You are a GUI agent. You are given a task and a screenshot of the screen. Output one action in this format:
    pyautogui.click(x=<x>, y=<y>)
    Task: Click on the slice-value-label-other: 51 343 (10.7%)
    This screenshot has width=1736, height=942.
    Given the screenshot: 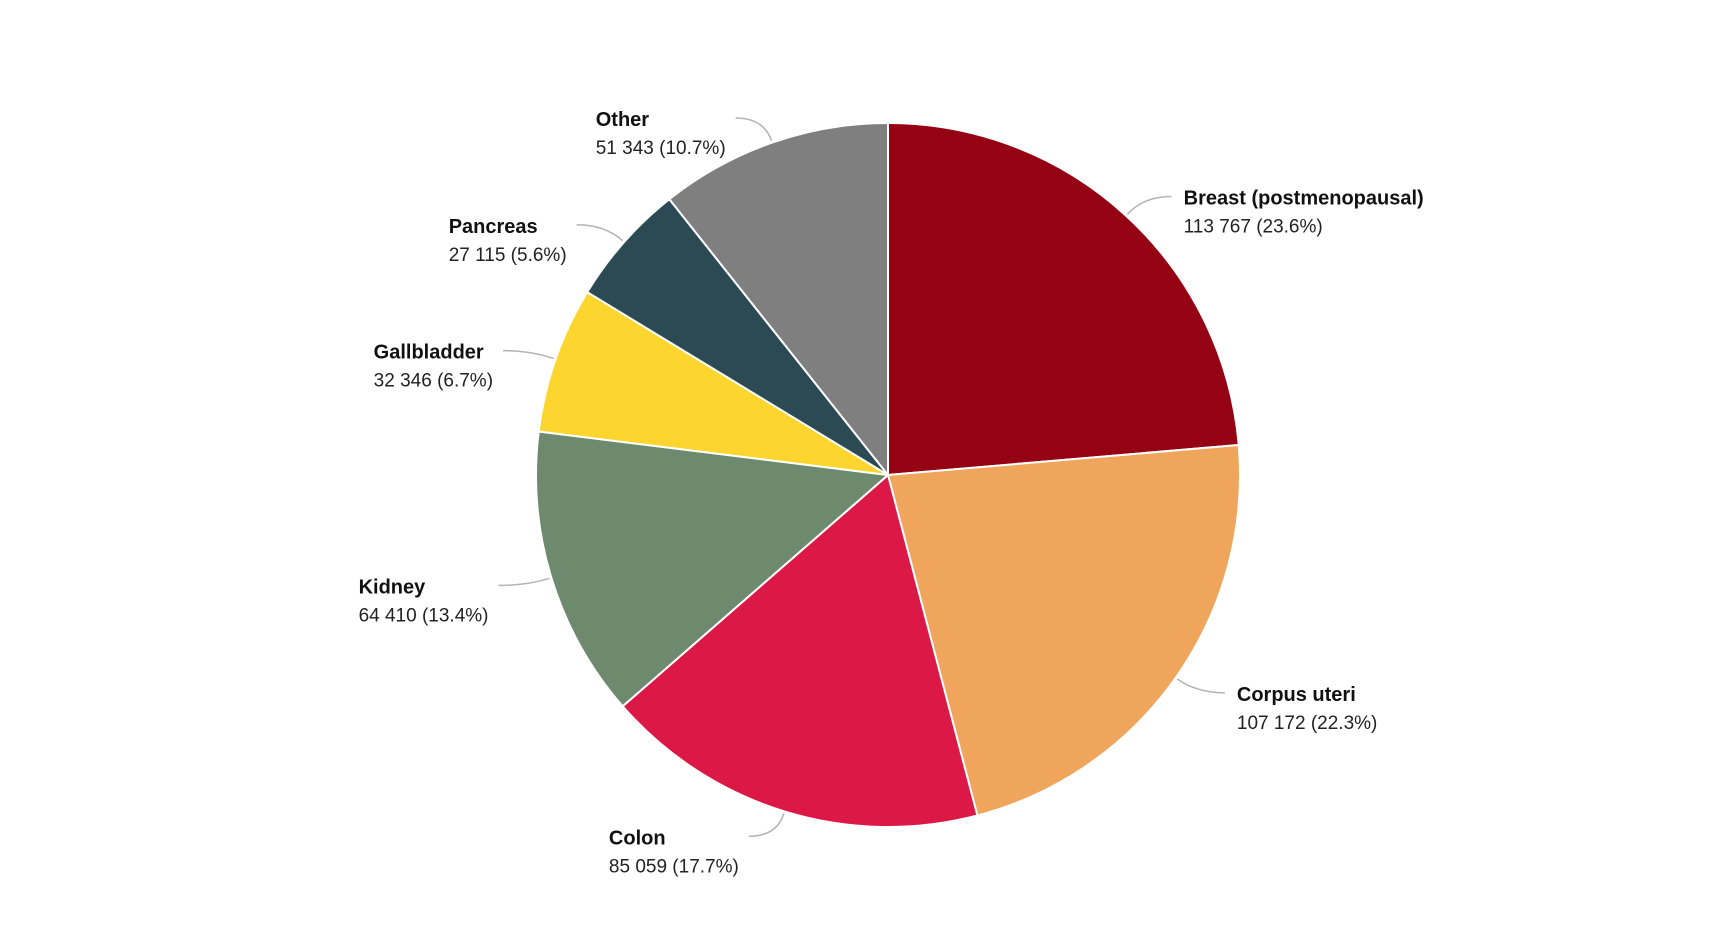 What is the action you would take?
    pyautogui.click(x=661, y=148)
    